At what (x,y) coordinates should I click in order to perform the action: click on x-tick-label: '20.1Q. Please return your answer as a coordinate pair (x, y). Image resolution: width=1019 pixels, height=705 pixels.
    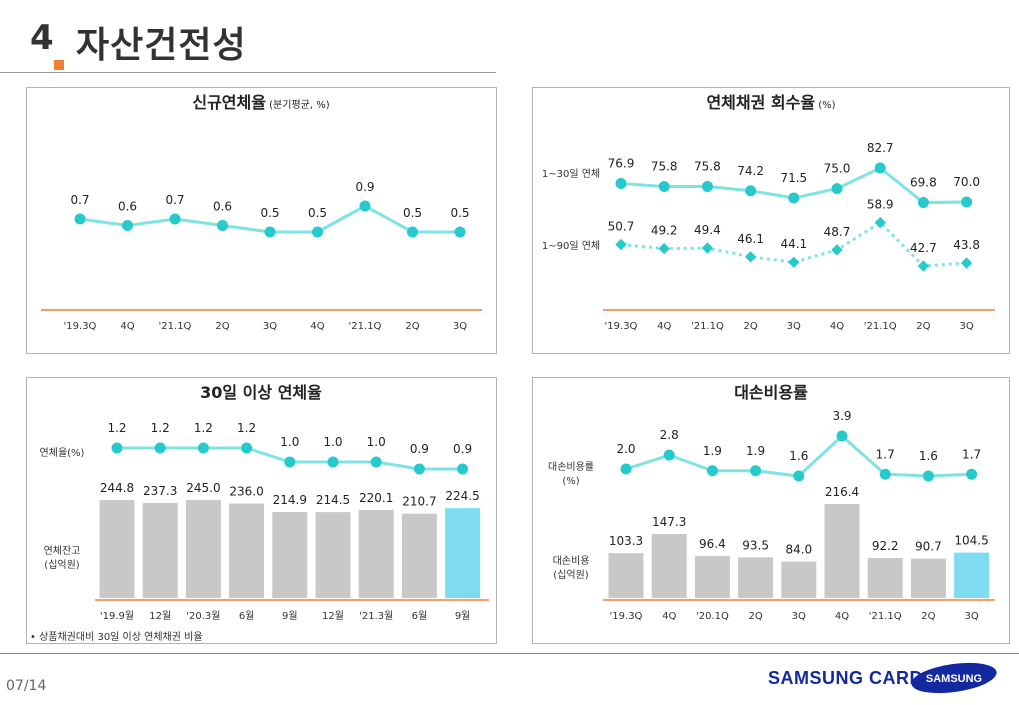
    Looking at the image, I should click on (712, 616).